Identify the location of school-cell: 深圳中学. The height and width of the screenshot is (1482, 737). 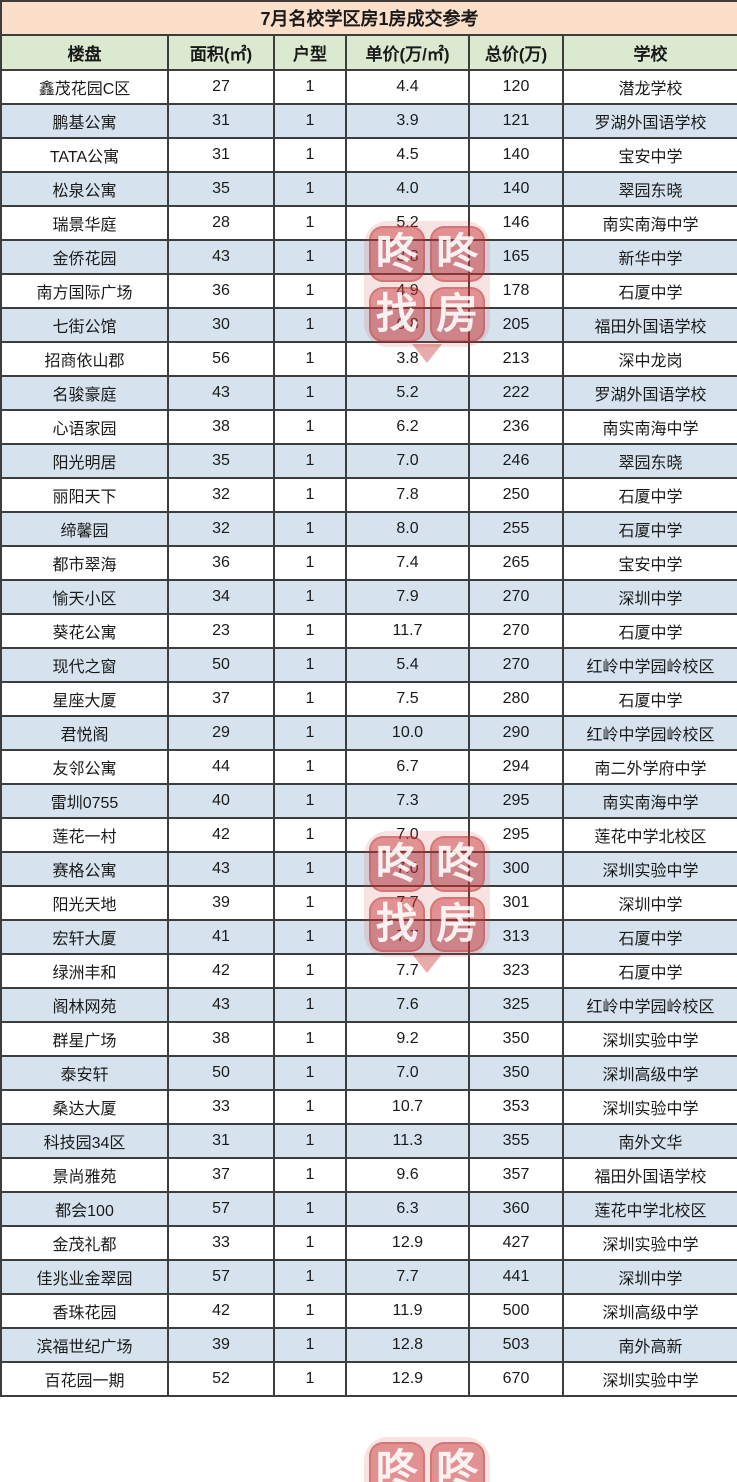
(649, 903).